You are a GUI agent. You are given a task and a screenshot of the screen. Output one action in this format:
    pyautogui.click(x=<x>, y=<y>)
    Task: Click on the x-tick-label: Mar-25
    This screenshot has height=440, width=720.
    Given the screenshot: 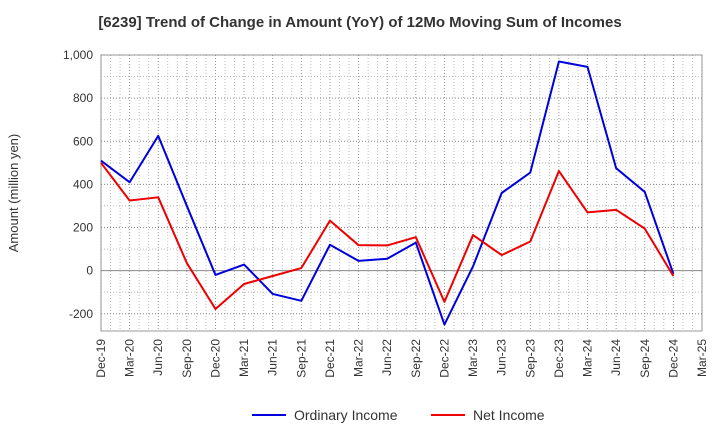 What is the action you would take?
    pyautogui.click(x=702, y=358)
    